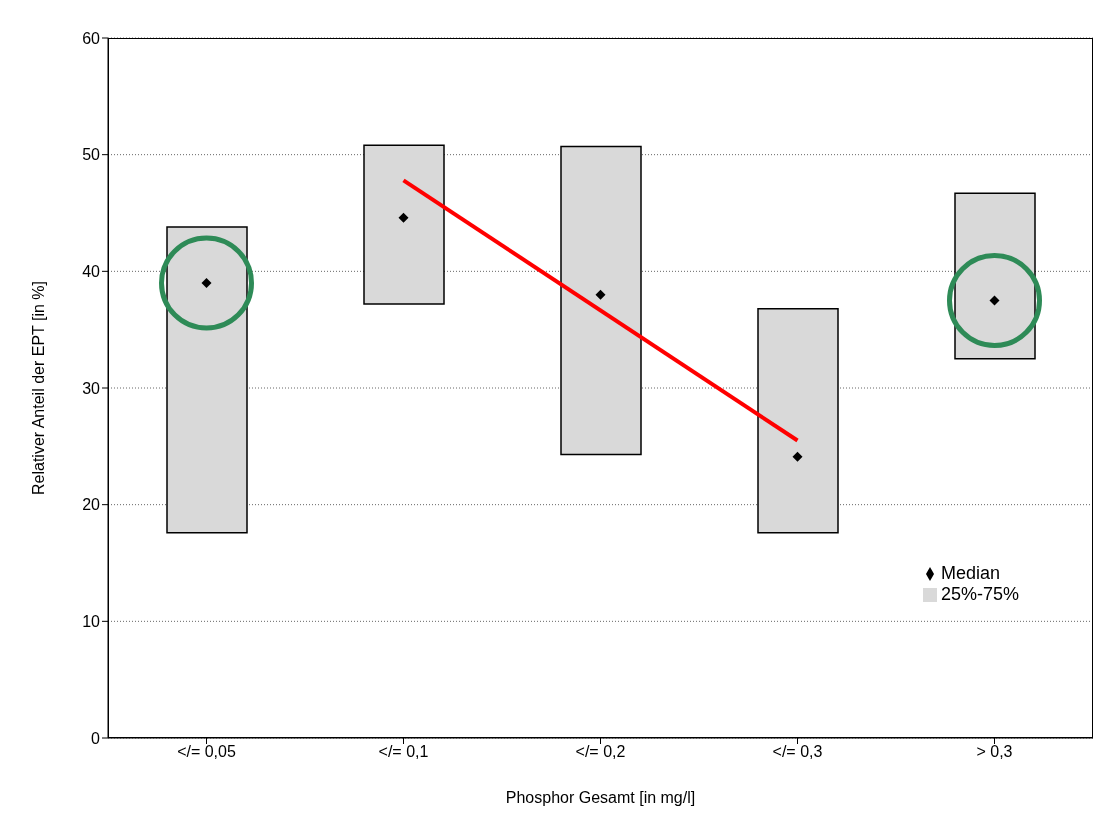 The width and height of the screenshot is (1103, 836). What do you see at coordinates (206, 752) in the screenshot?
I see `x-tick-label: </= 0,05` at bounding box center [206, 752].